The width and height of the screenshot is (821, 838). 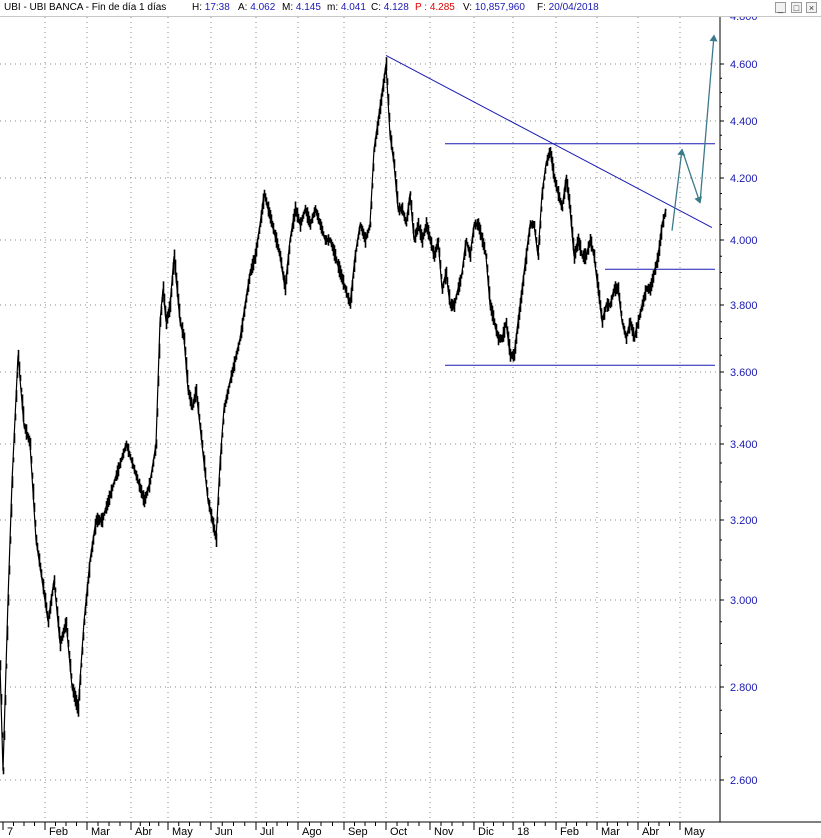 I want to click on header-c: C: 4.128, so click(x=390, y=7).